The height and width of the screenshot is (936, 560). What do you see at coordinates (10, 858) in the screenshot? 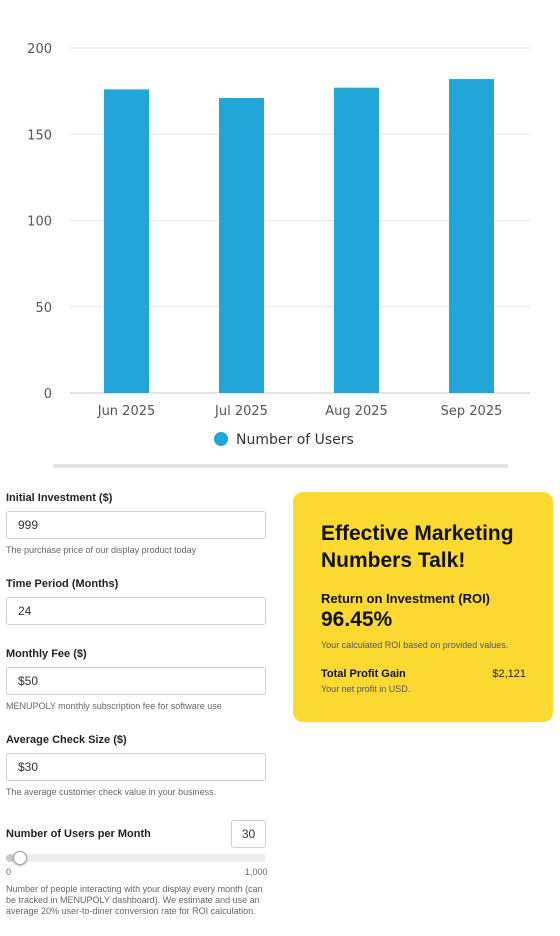
I see `users-slider-fill` at bounding box center [10, 858].